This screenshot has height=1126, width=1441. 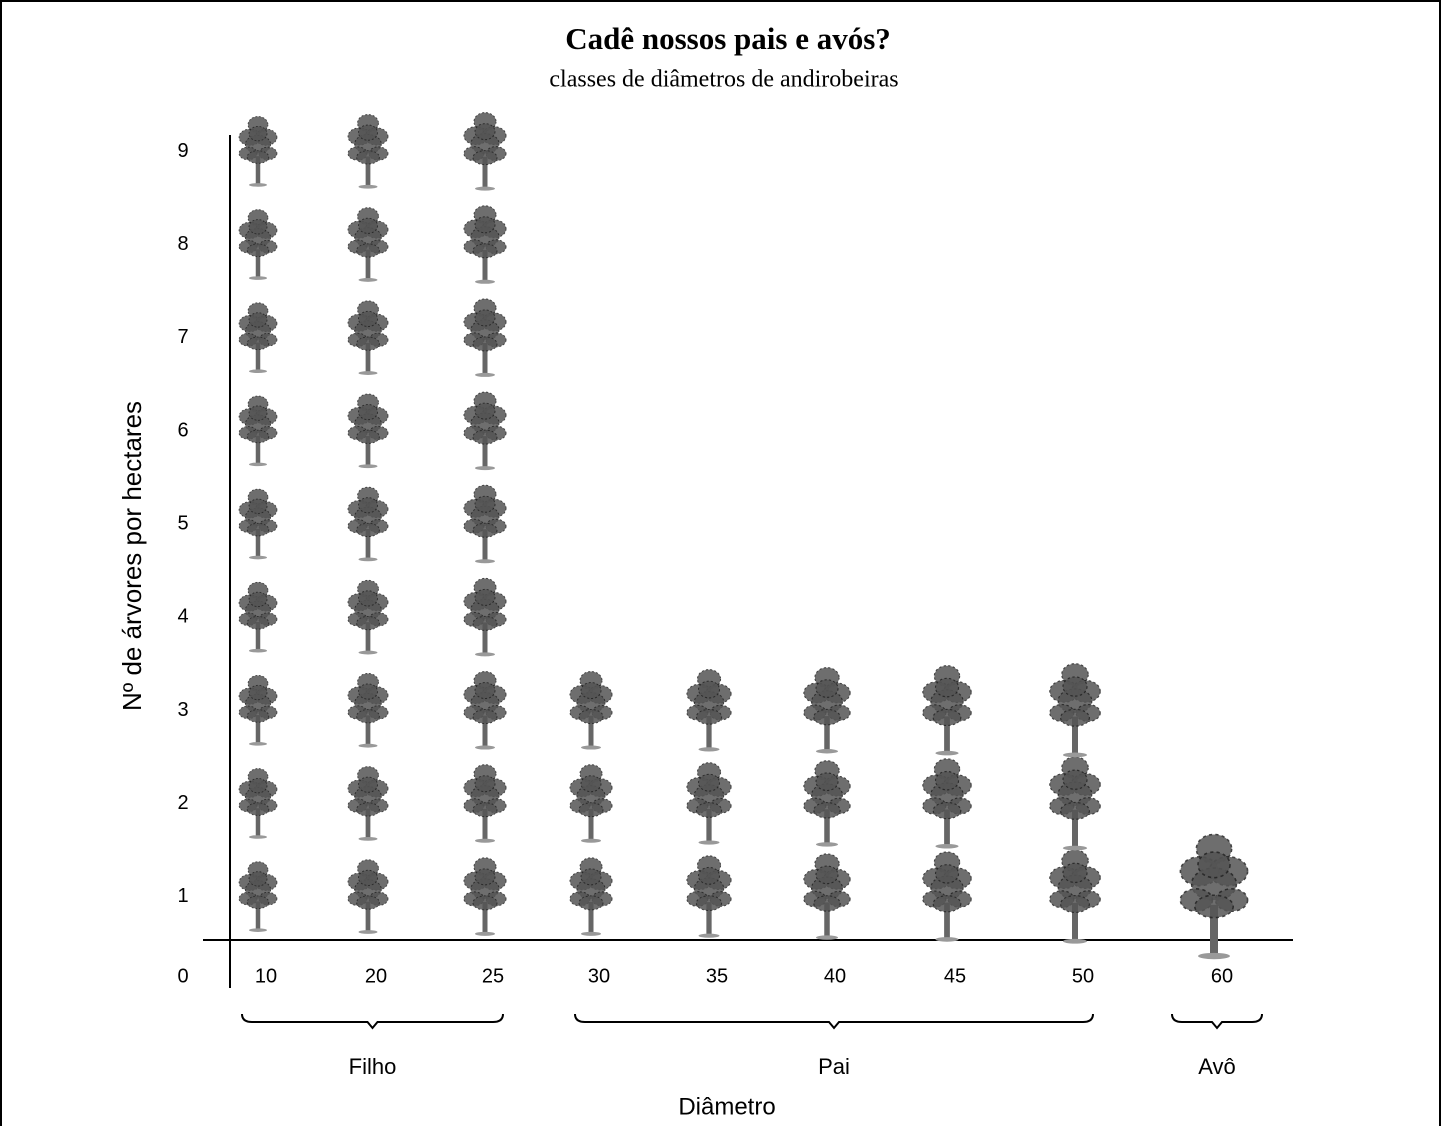 I want to click on x-axis-label: Diâmetro, so click(x=726, y=1106).